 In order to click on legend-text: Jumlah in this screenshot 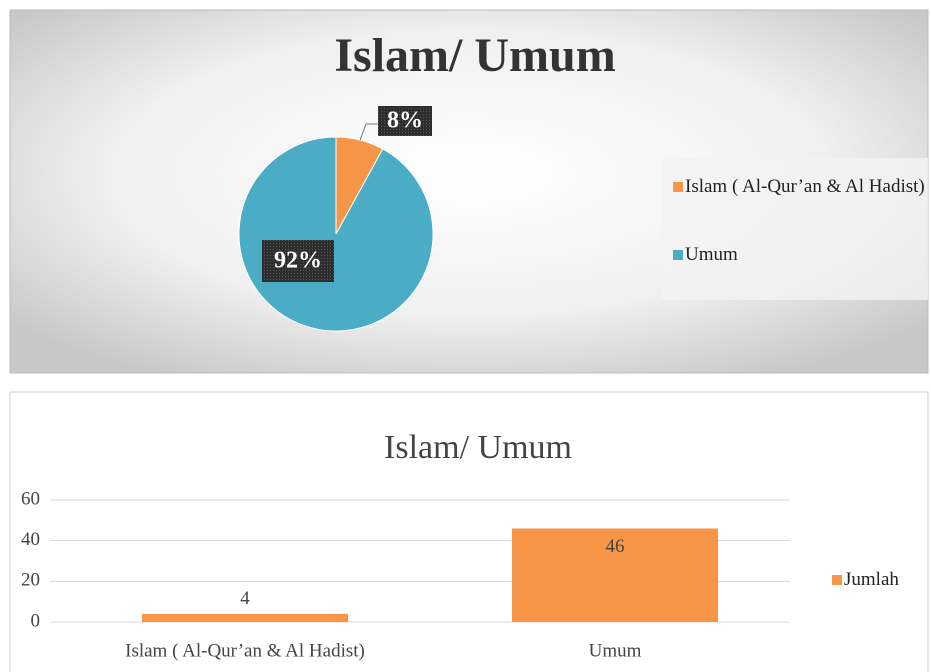, I will do `click(871, 579)`.